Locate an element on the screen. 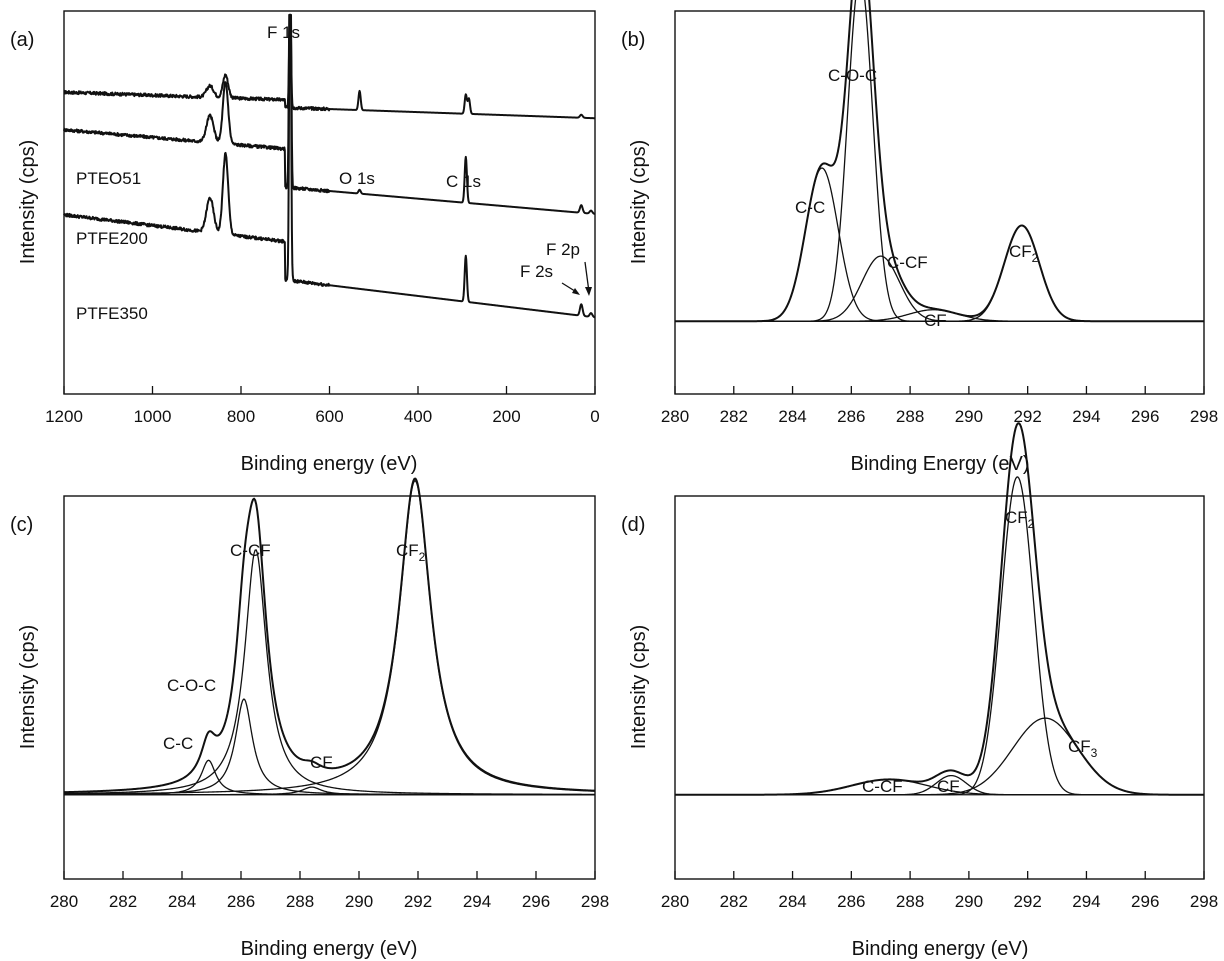  panel-a-label: (a) is located at coordinates (22, 40).